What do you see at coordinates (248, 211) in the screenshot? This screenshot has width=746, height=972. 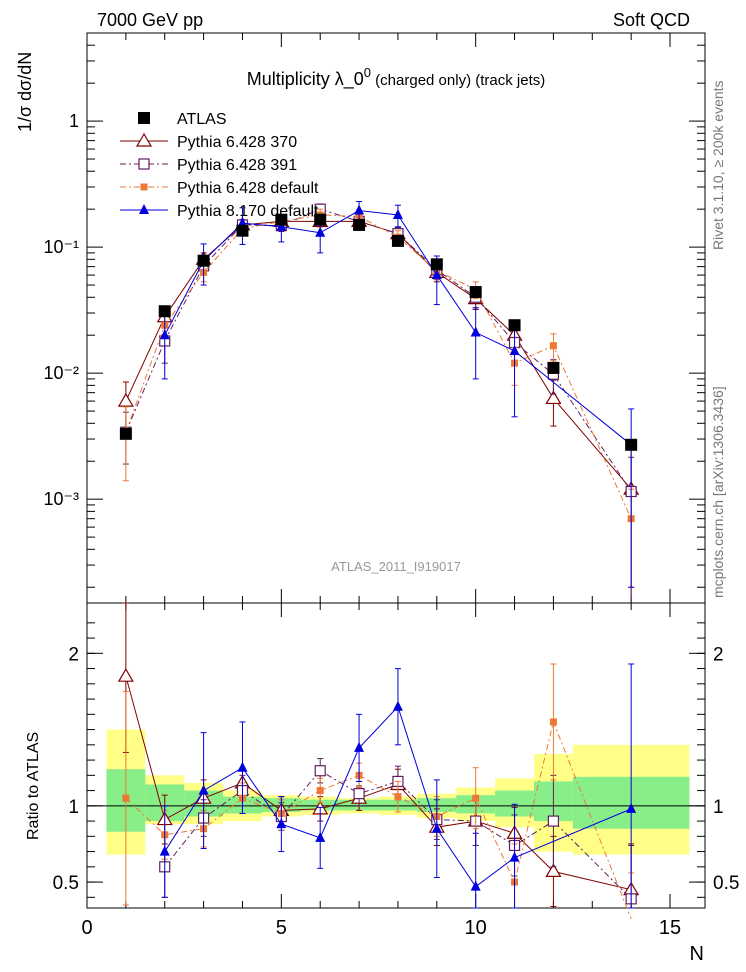 I see `legend-label: Pythia 8.170 default` at bounding box center [248, 211].